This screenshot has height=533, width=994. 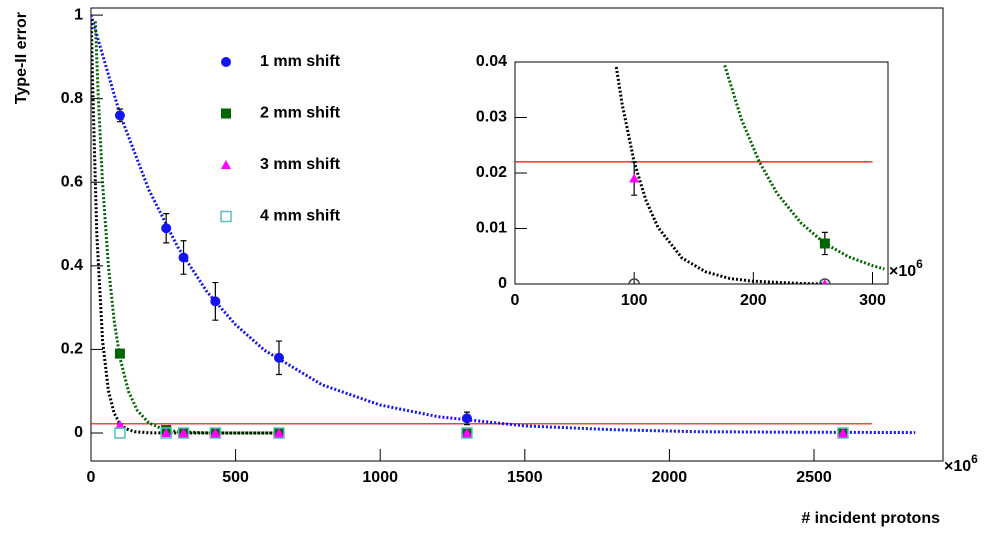 I want to click on y-tick-label: 0.4, so click(x=72, y=265).